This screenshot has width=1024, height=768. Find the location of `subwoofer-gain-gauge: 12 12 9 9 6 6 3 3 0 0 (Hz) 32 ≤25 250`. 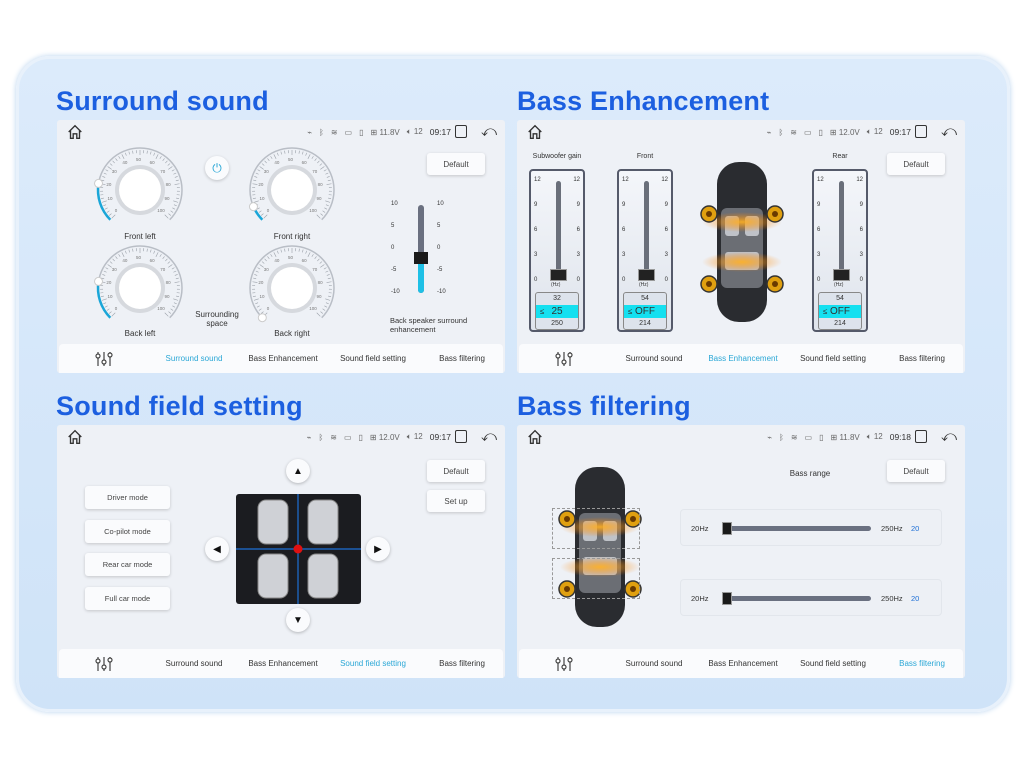

subwoofer-gain-gauge: 12 12 9 9 6 6 3 3 0 0 (Hz) 32 ≤25 250 is located at coordinates (557, 250).